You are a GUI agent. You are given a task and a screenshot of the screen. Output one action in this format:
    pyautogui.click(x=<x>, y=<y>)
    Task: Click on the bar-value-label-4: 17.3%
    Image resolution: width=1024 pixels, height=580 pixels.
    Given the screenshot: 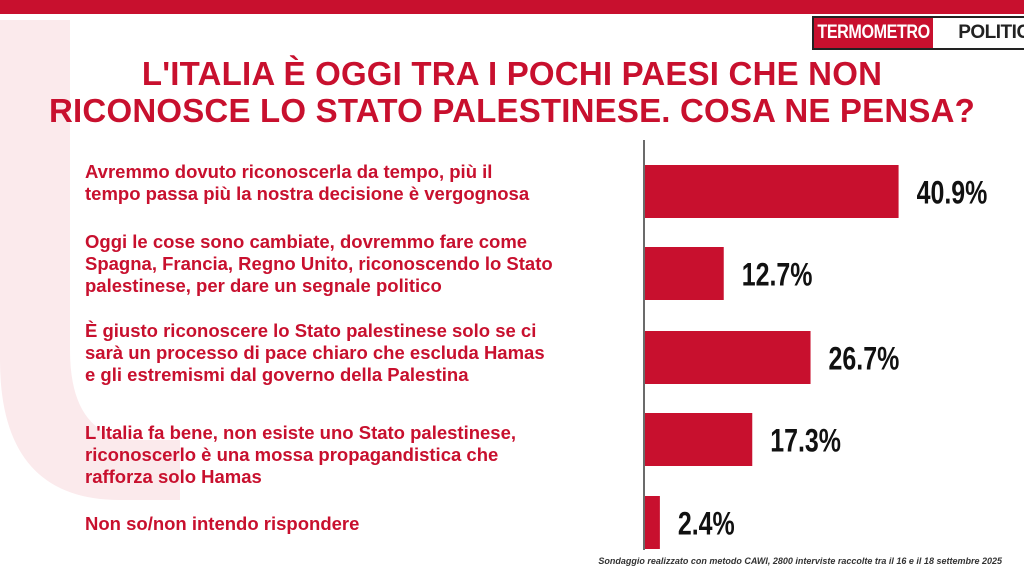 What is the action you would take?
    pyautogui.click(x=805, y=442)
    